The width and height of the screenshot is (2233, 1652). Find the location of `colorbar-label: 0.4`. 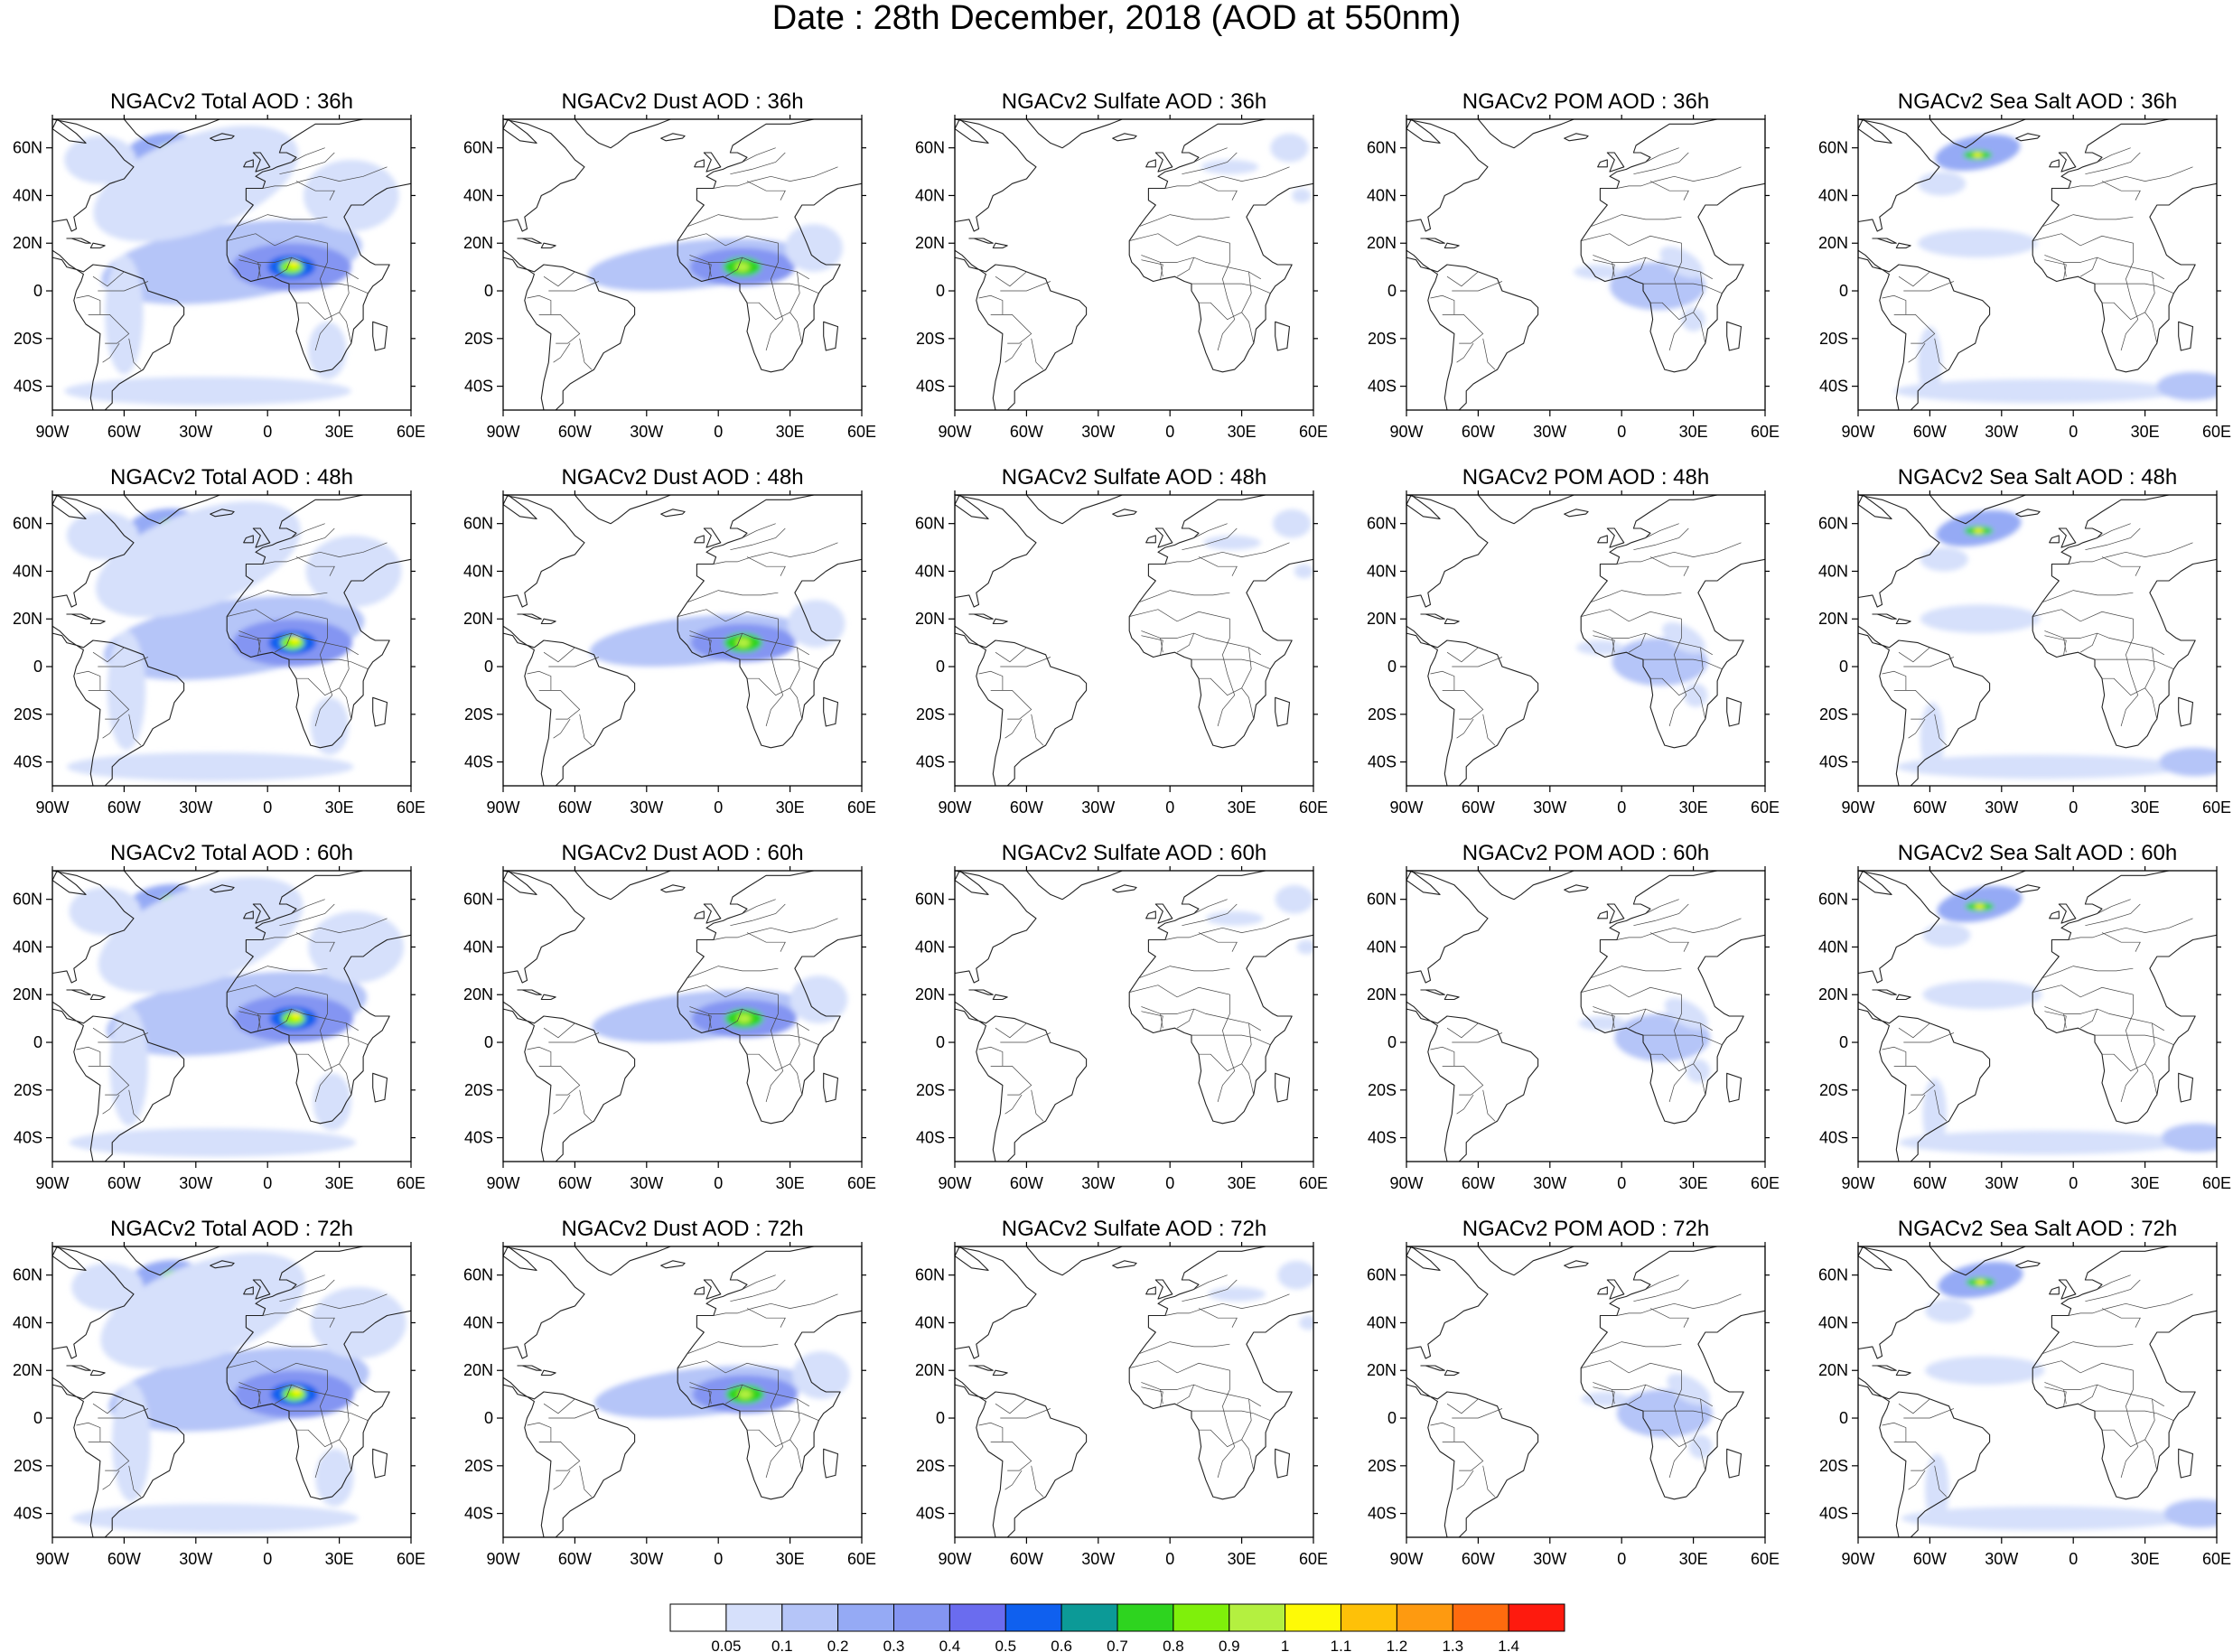

colorbar-label: 0.4 is located at coordinates (950, 1645).